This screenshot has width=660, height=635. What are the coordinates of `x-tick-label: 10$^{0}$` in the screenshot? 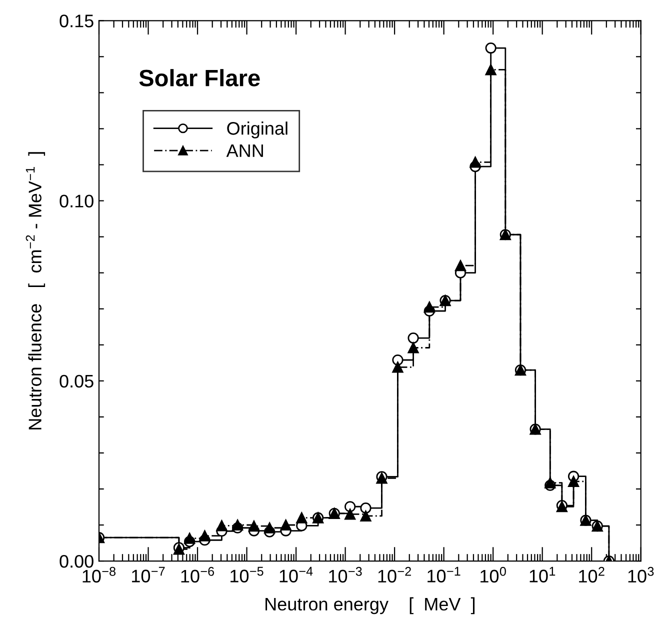 It's located at (493, 574).